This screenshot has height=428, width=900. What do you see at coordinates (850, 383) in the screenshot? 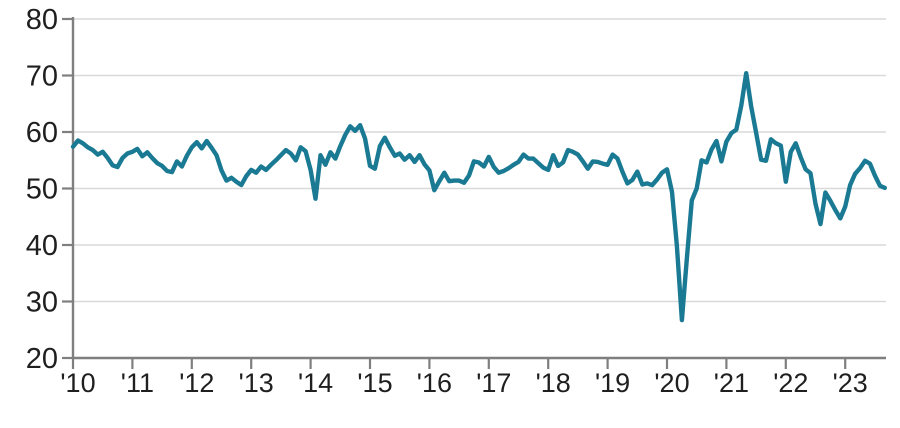
I see `x-tick-label: '23` at bounding box center [850, 383].